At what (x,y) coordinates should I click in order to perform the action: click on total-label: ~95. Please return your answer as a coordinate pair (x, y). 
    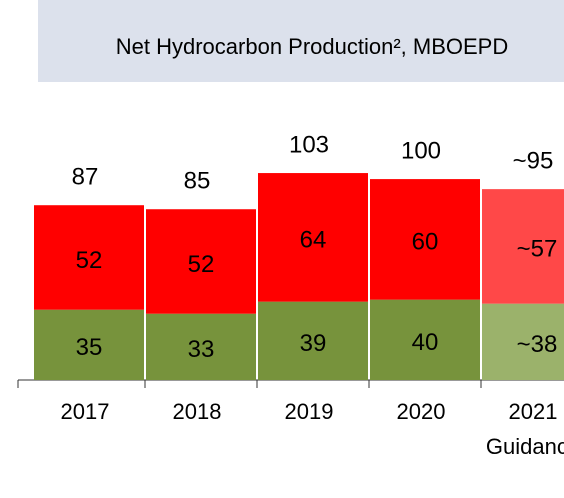
    Looking at the image, I should click on (533, 160).